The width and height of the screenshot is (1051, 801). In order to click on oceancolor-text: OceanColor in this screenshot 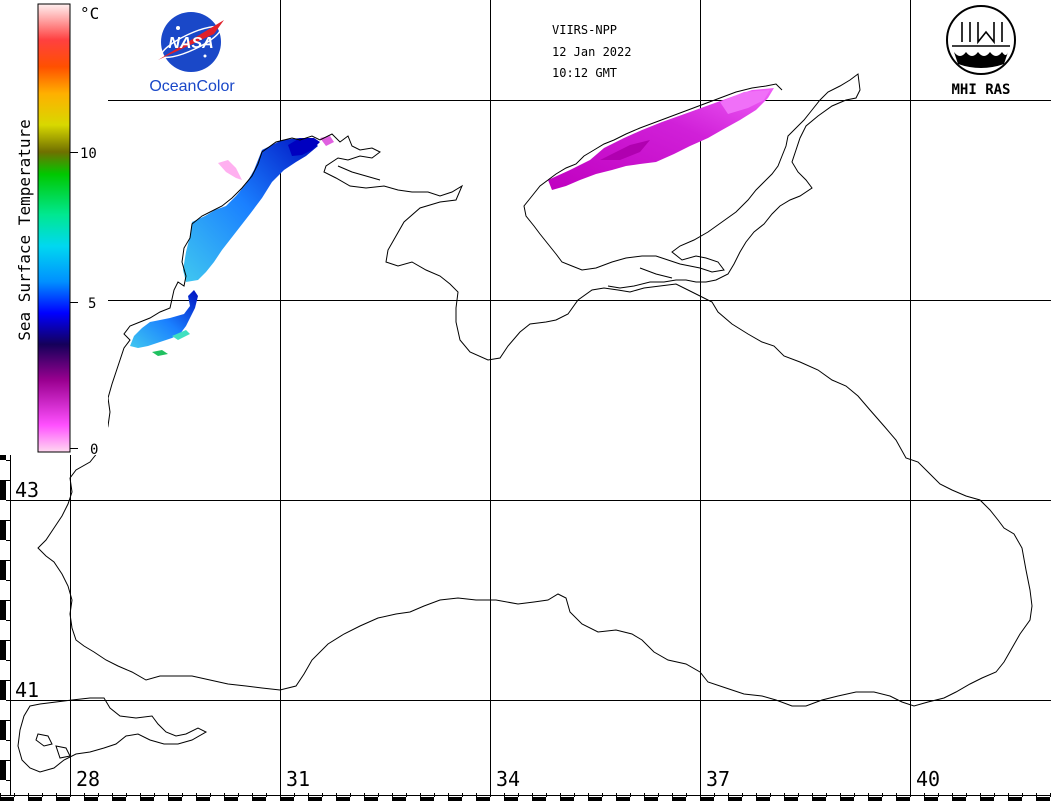, I will do `click(192, 86)`.